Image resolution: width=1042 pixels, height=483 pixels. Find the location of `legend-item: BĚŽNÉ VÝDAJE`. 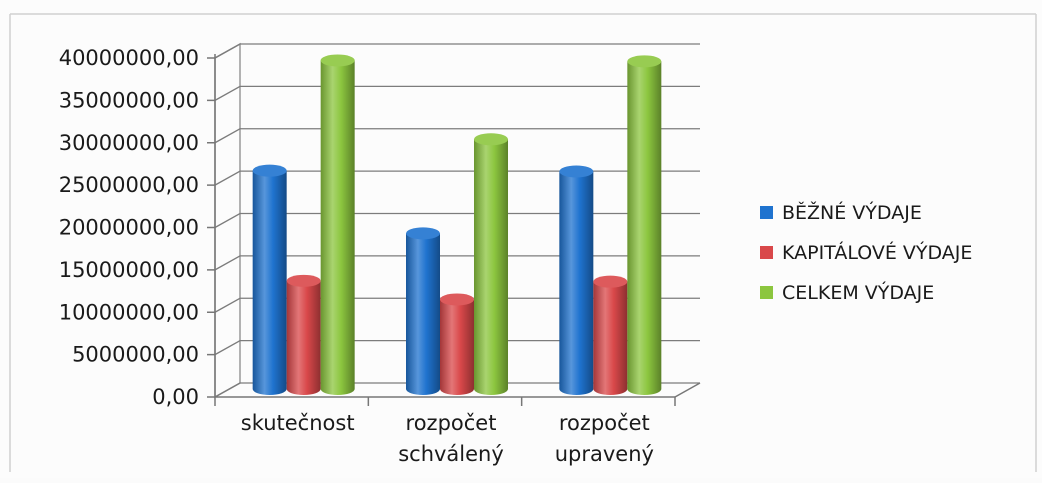

legend-item: BĚŽNÉ VÝDAJE is located at coordinates (841, 212).